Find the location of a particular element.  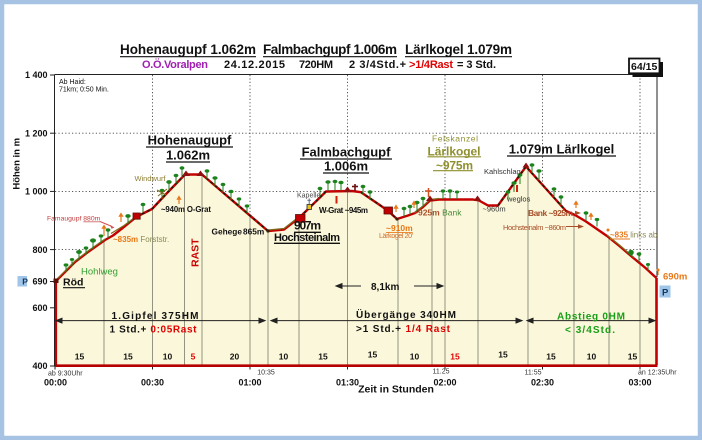

svg-text: 1 000 is located at coordinates (36, 192).